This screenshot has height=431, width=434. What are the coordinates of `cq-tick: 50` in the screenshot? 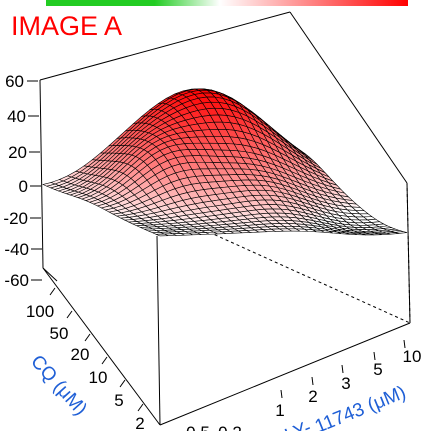 It's located at (61, 326).